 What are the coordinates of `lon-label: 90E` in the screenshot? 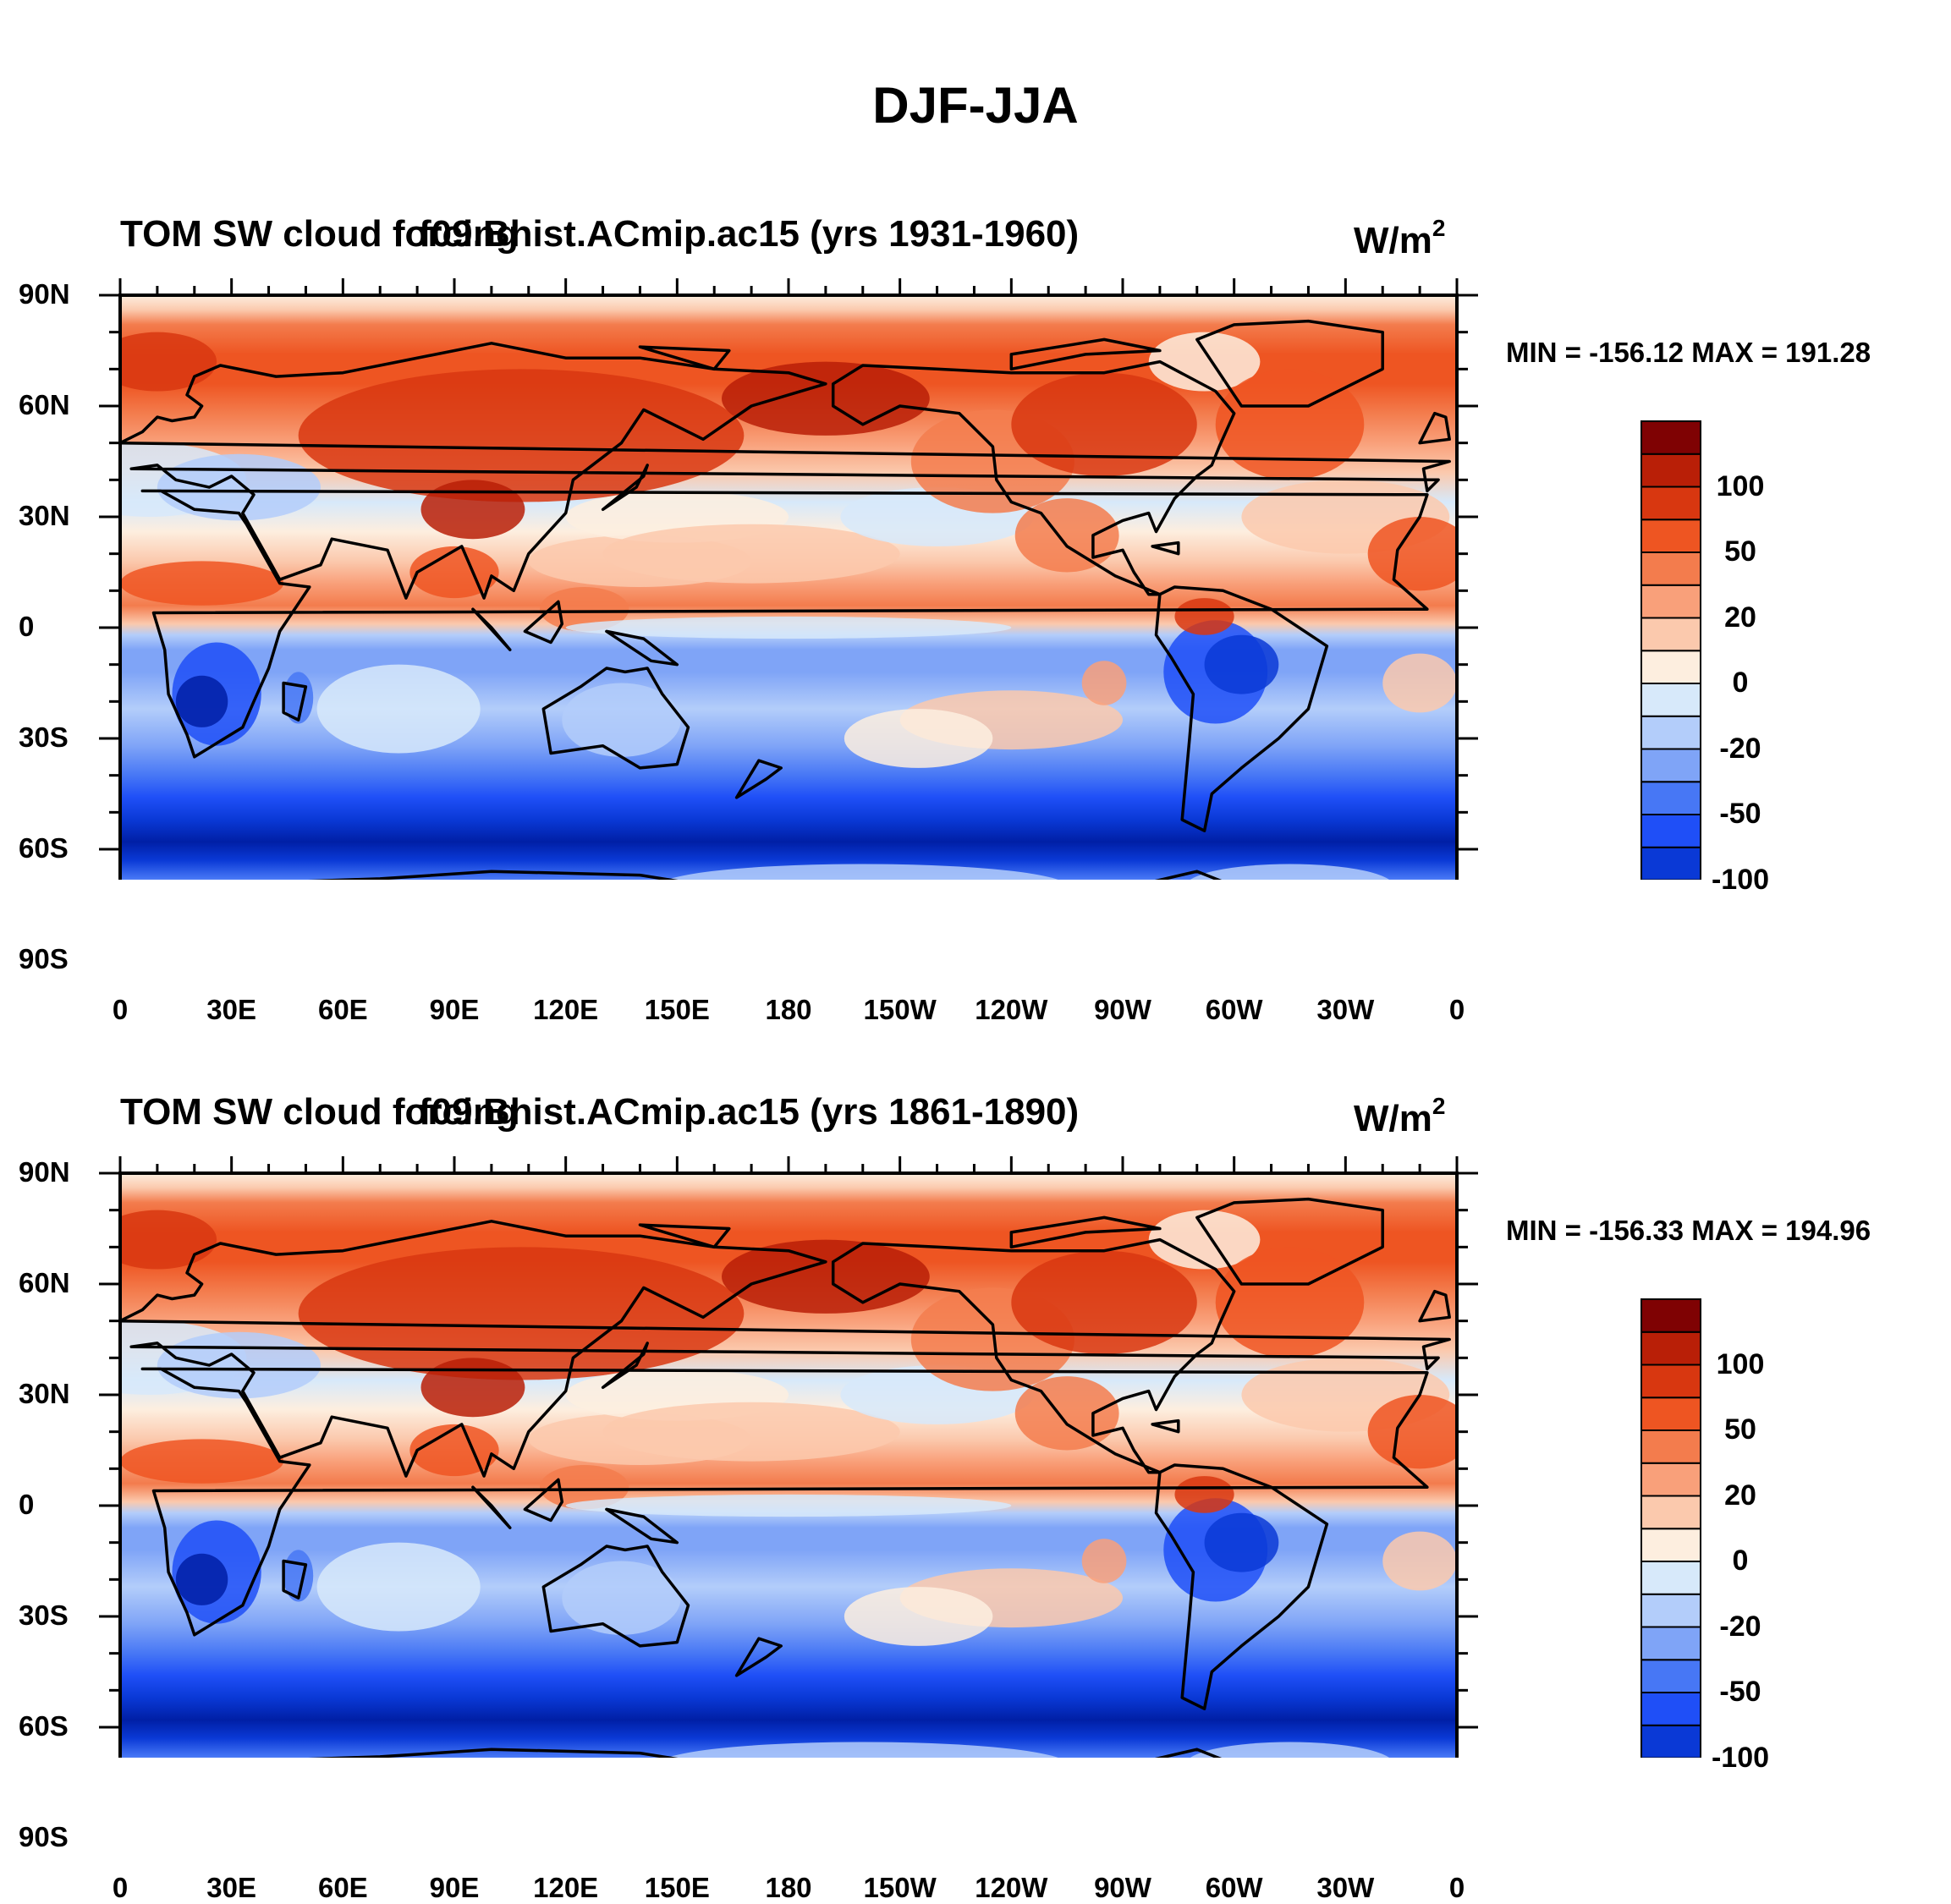 It's located at (455, 1888).